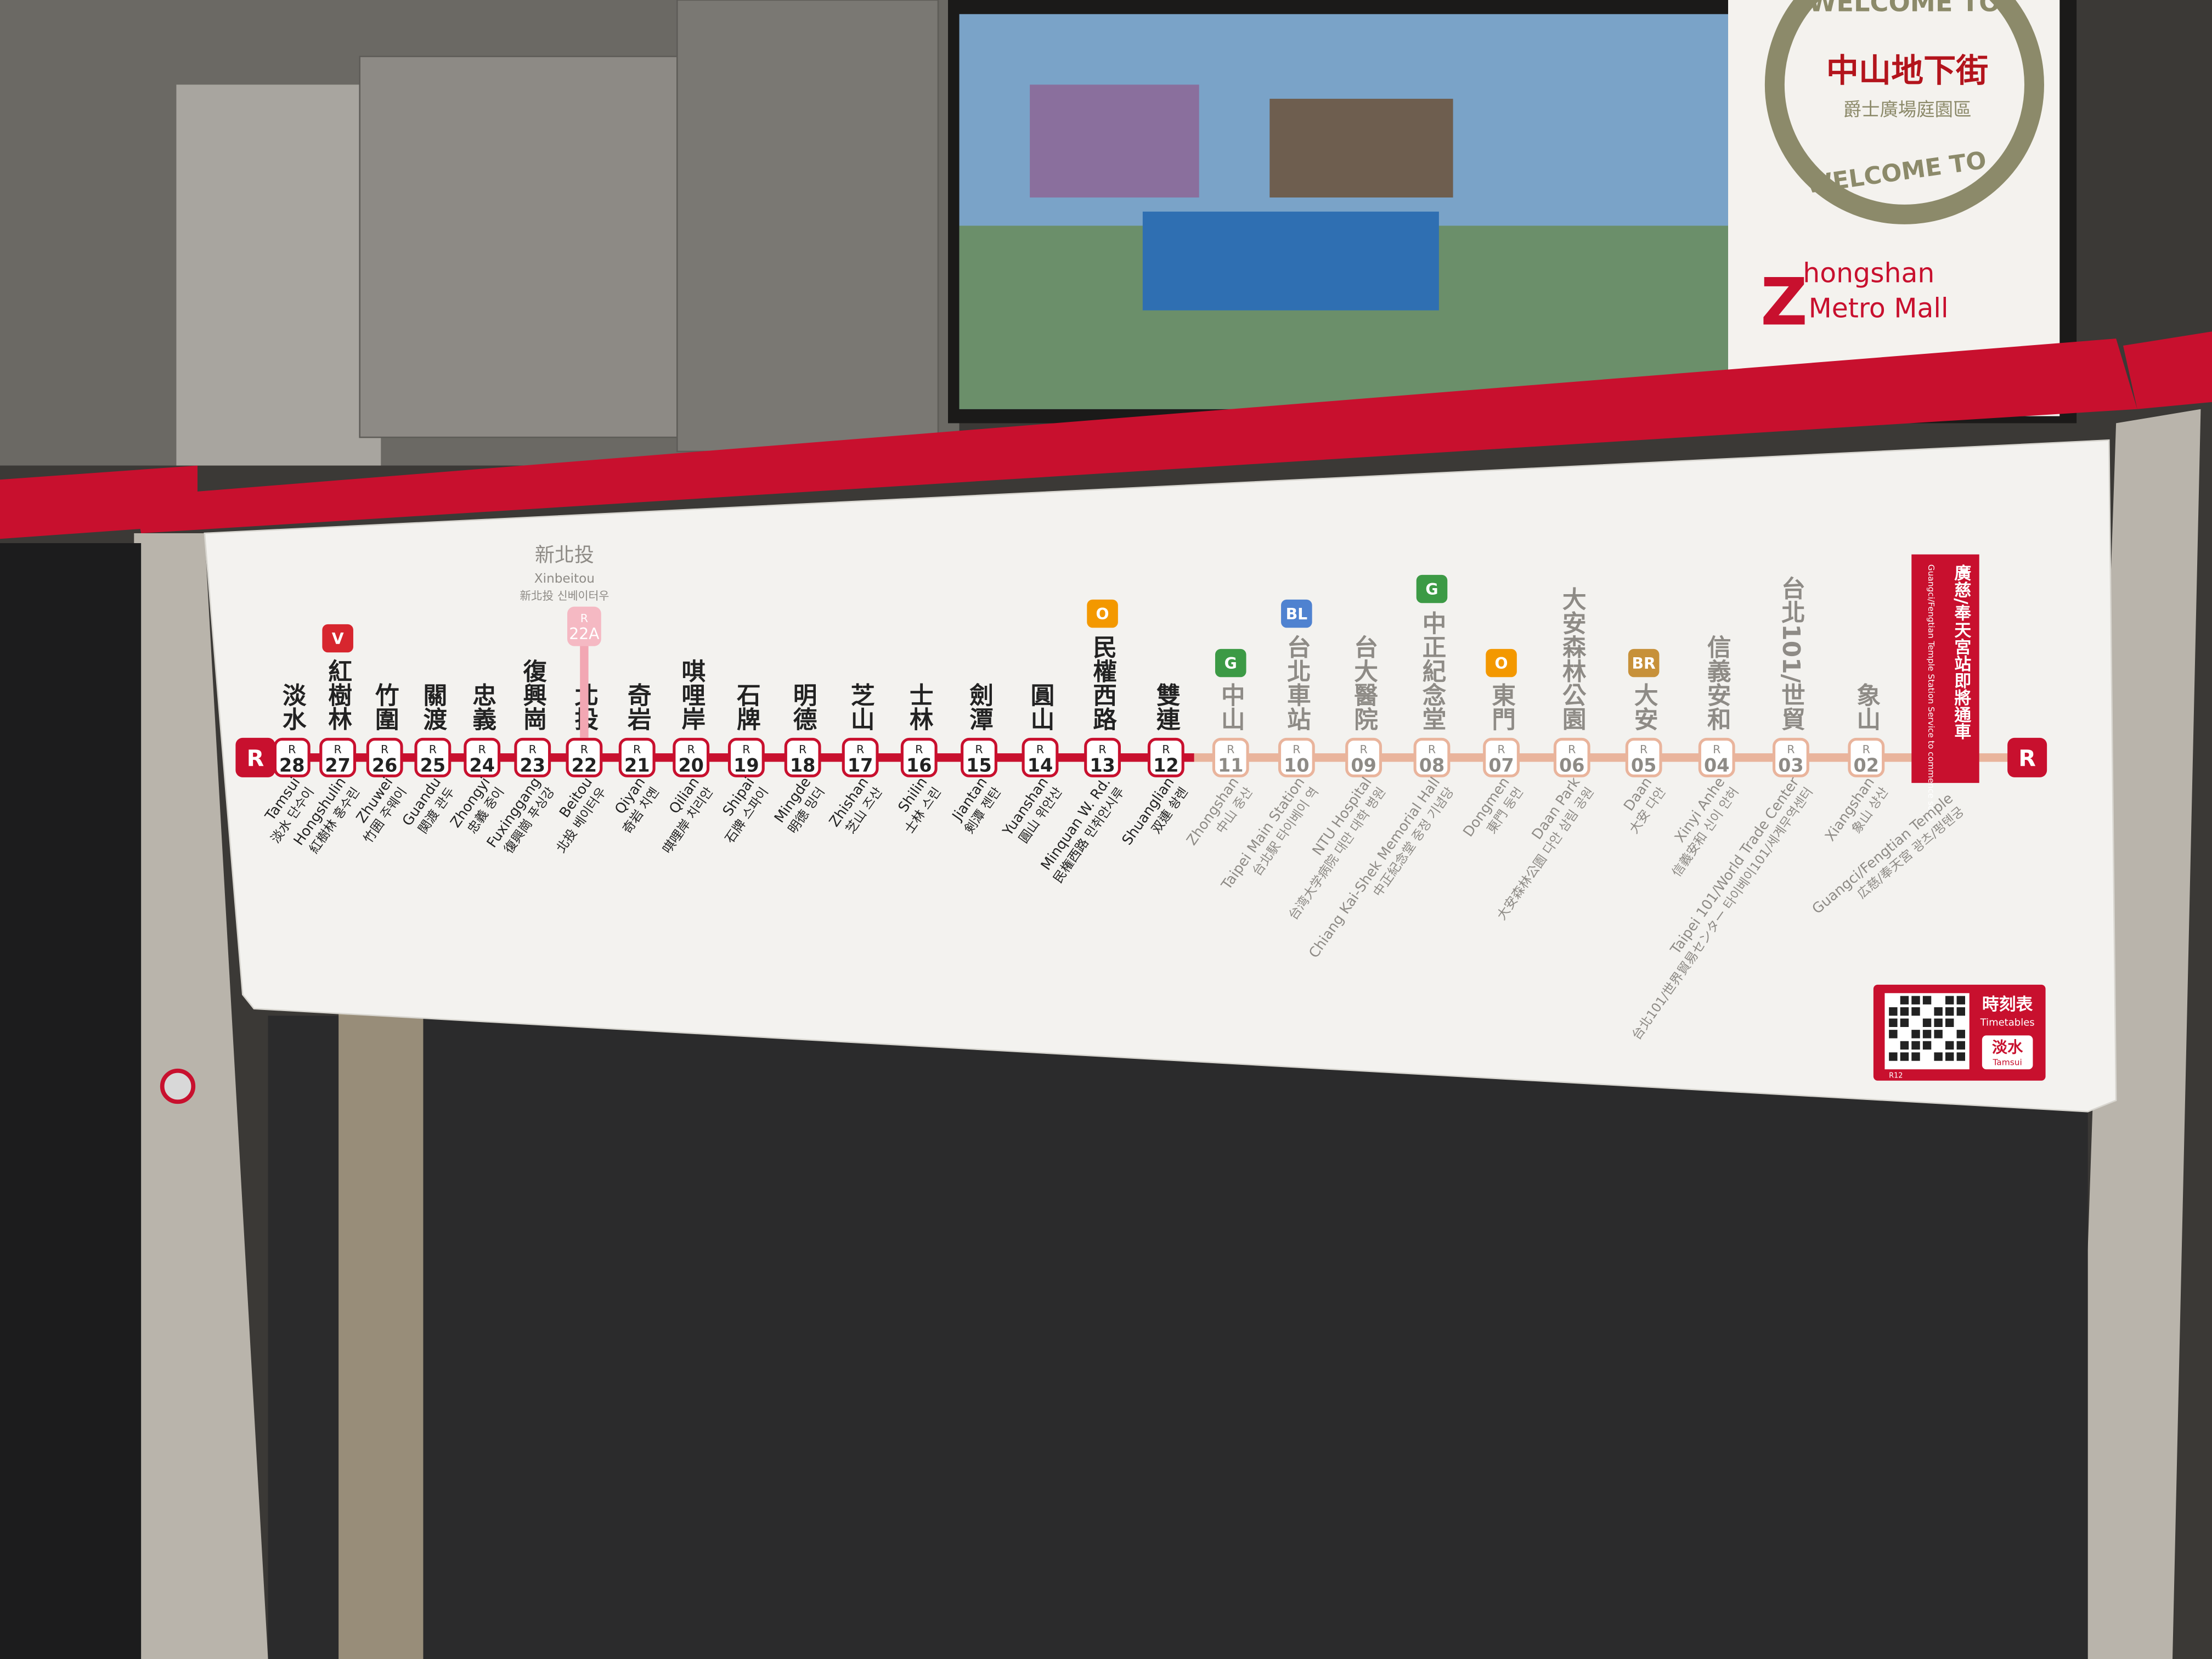 This screenshot has width=2212, height=1659. What do you see at coordinates (1868, 273) in the screenshot?
I see `ad-brand-line1: hongshan` at bounding box center [1868, 273].